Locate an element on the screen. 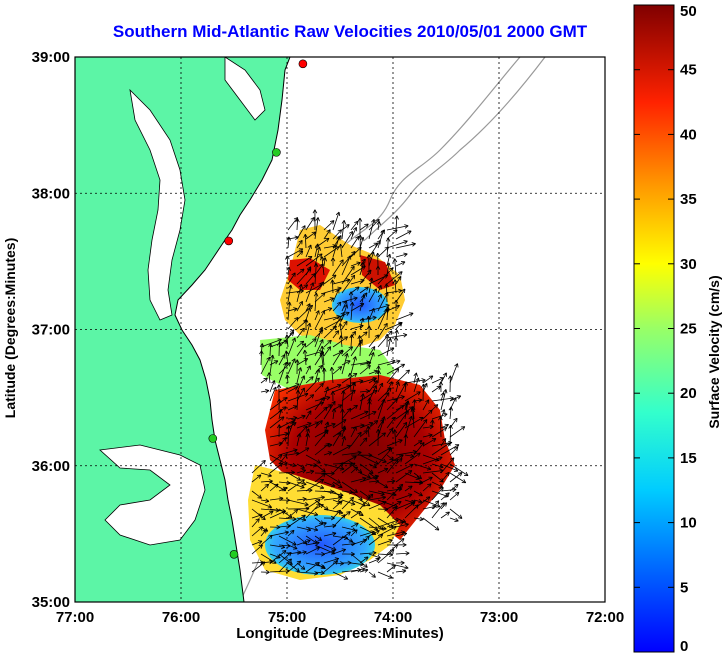 This screenshot has width=724, height=664. y-tick-label: 36:00 is located at coordinates (51, 466).